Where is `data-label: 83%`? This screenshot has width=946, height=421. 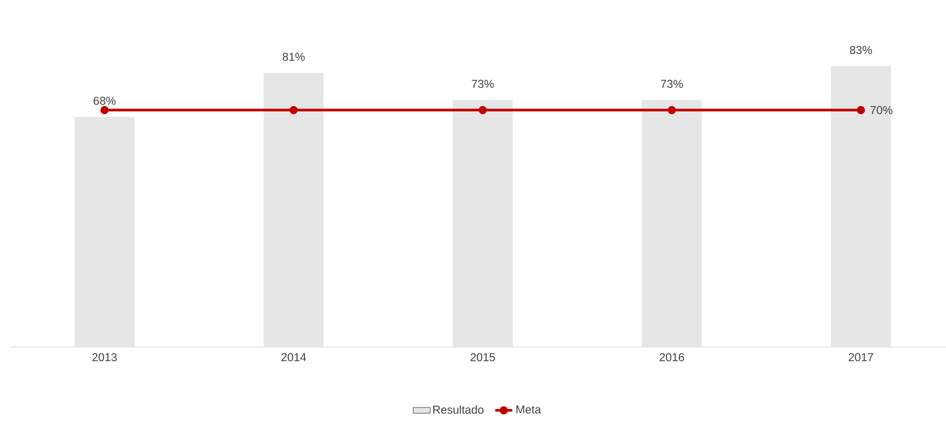 data-label: 83% is located at coordinates (861, 50).